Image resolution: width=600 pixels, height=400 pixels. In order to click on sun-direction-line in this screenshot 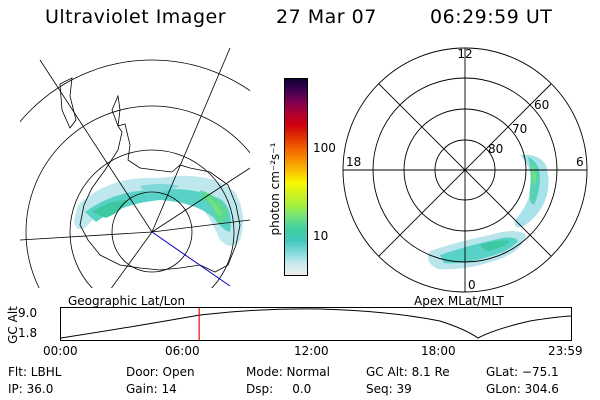, I will do `click(191, 259)`.